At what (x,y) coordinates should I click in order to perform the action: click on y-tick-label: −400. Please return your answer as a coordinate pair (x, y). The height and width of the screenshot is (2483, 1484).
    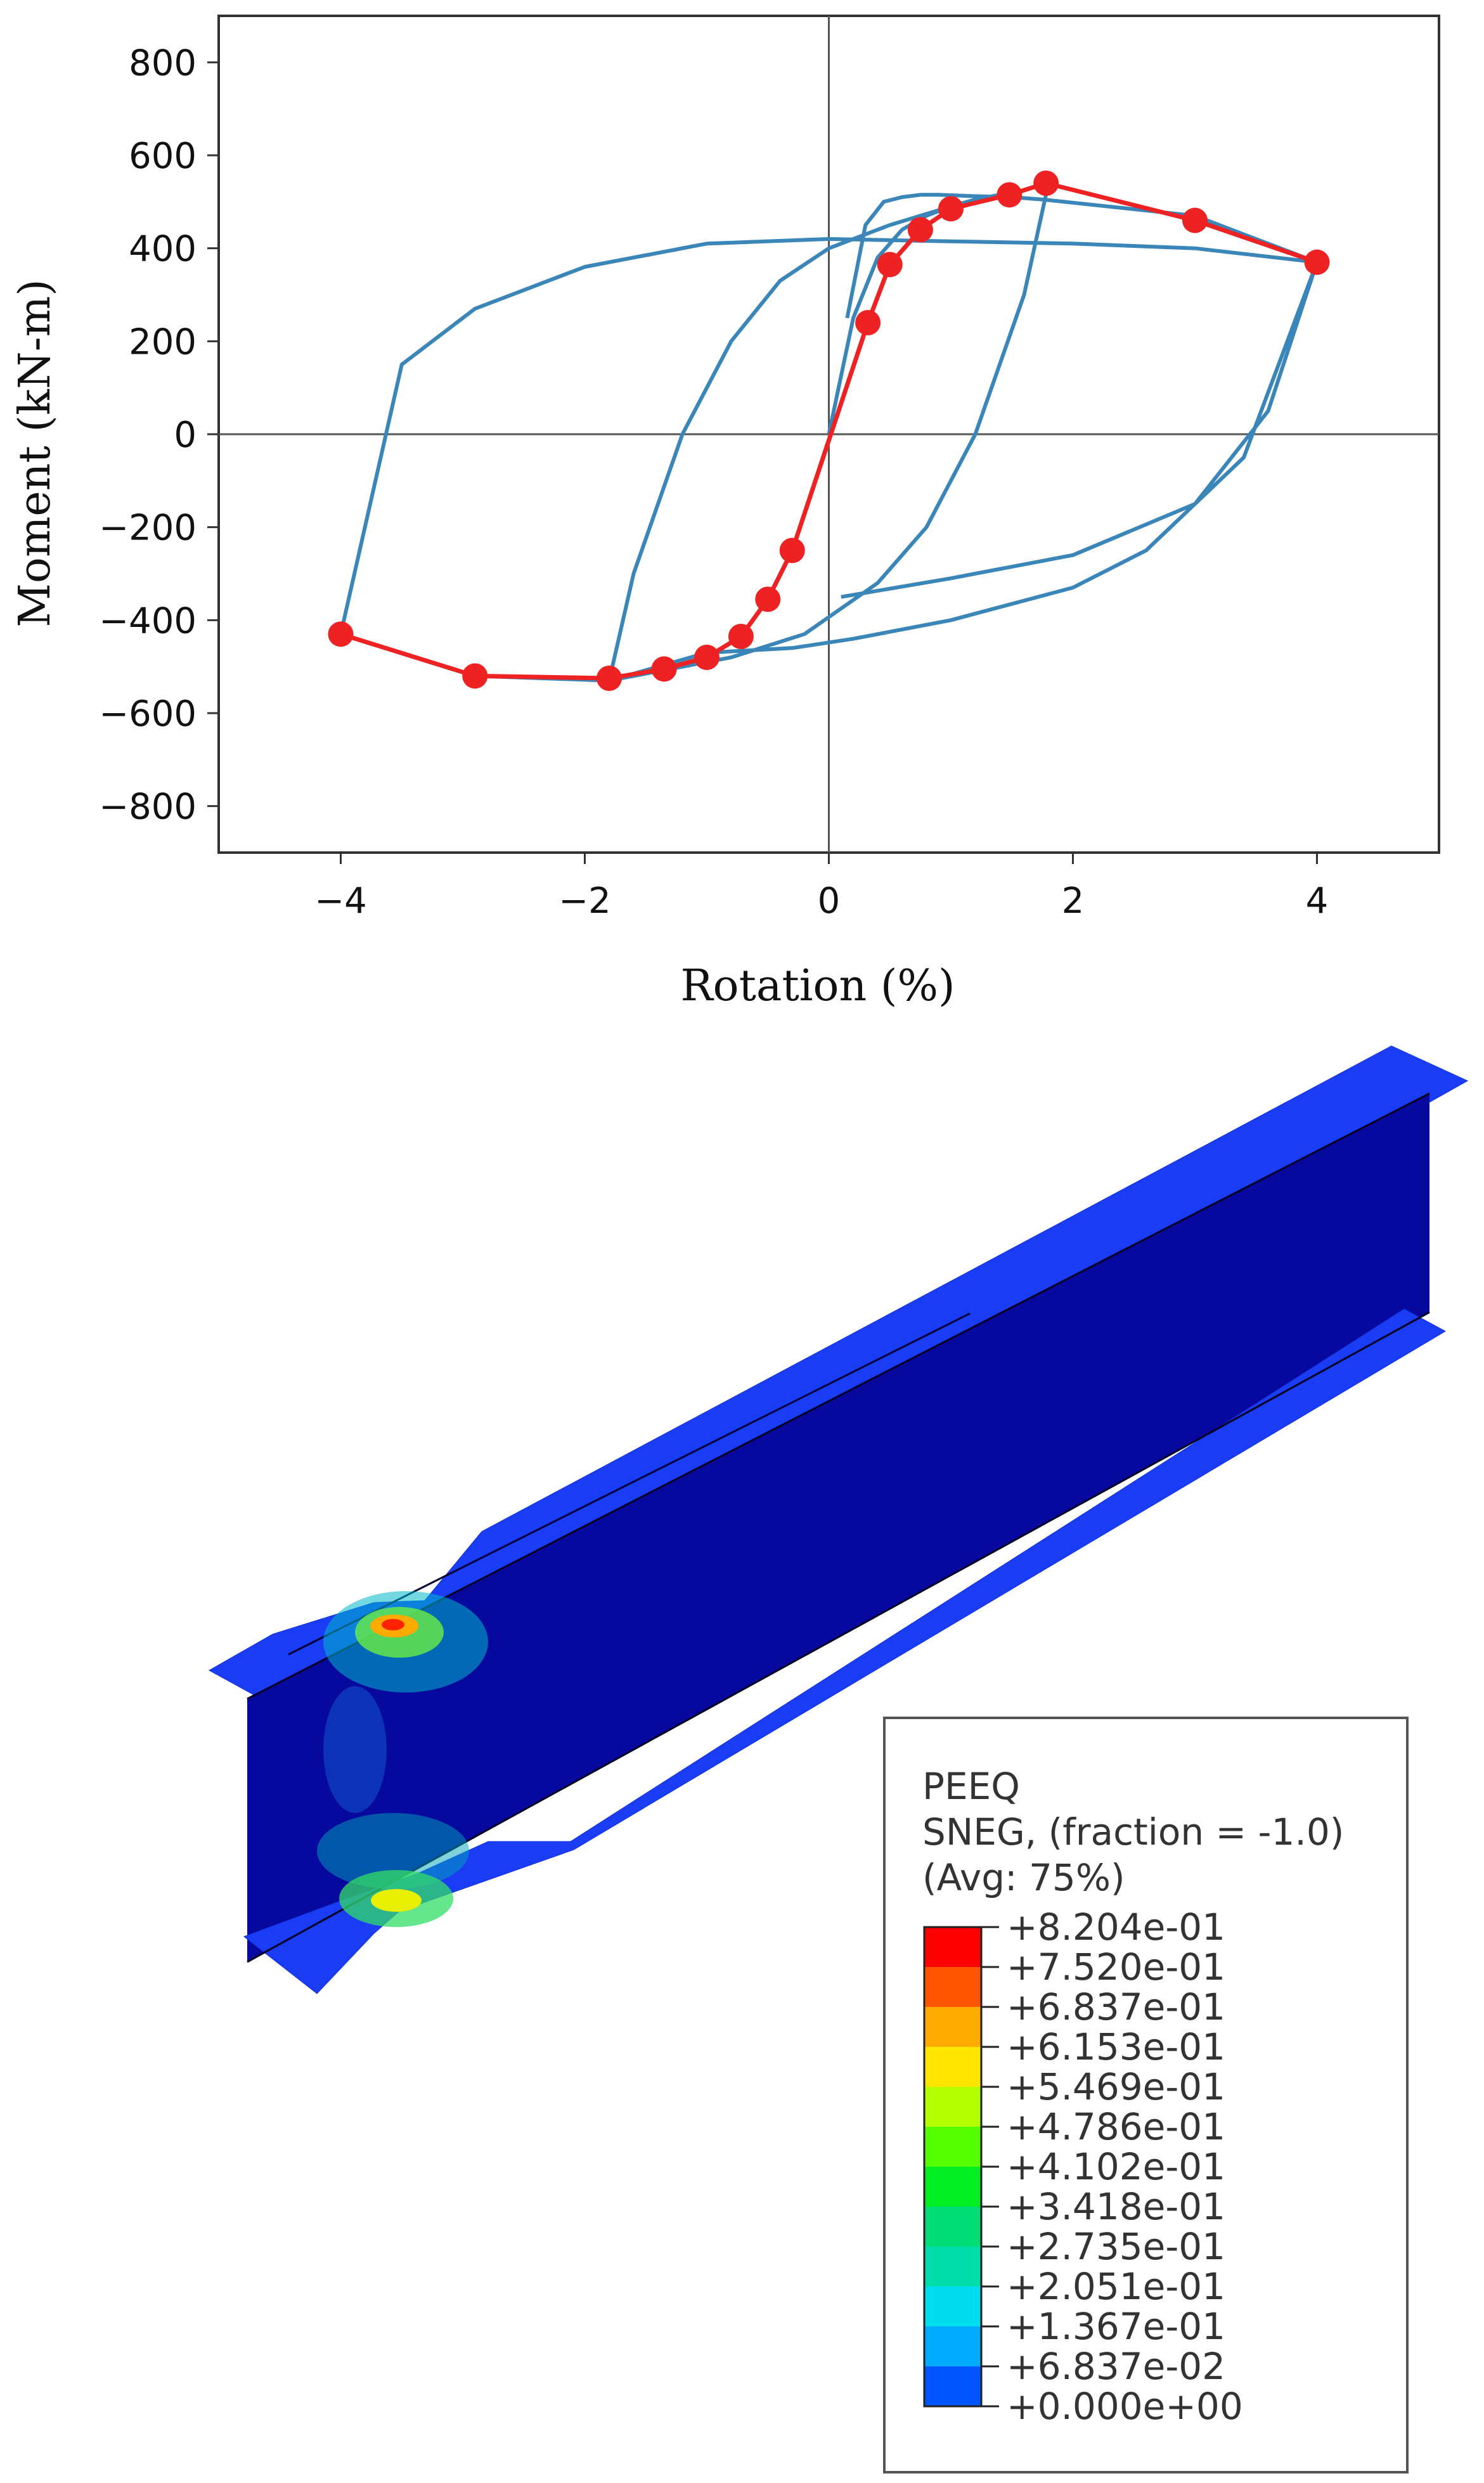
    Looking at the image, I should click on (148, 621).